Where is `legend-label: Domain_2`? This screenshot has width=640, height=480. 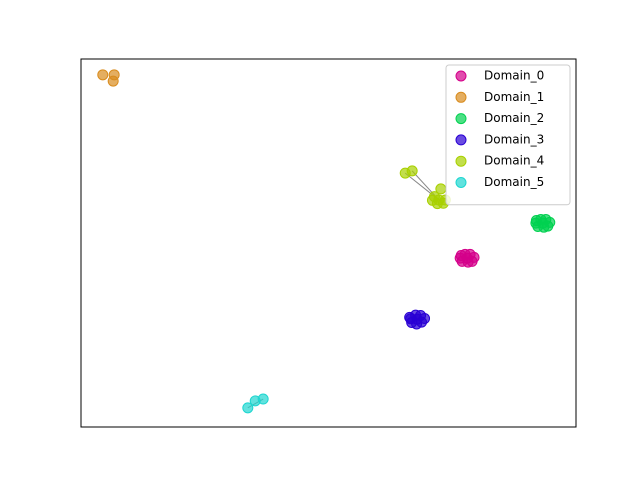 legend-label: Domain_2 is located at coordinates (514, 118).